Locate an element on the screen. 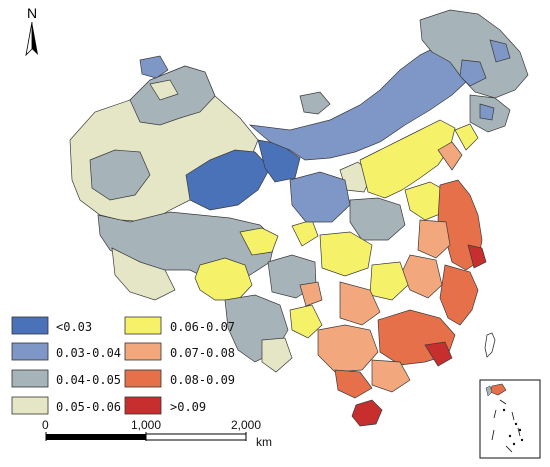  scale-tick-2000: 2,000 is located at coordinates (246, 425).